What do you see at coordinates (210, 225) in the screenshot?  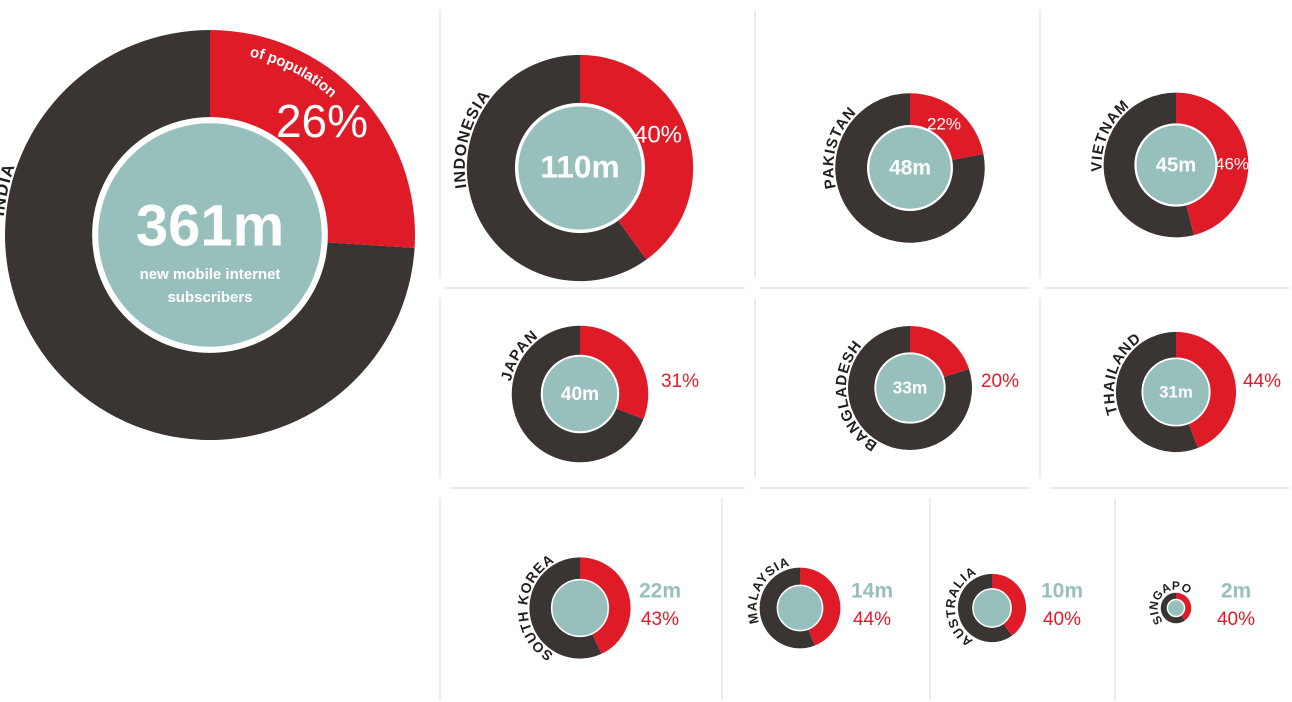 I see `subscribers-label: 361m` at bounding box center [210, 225].